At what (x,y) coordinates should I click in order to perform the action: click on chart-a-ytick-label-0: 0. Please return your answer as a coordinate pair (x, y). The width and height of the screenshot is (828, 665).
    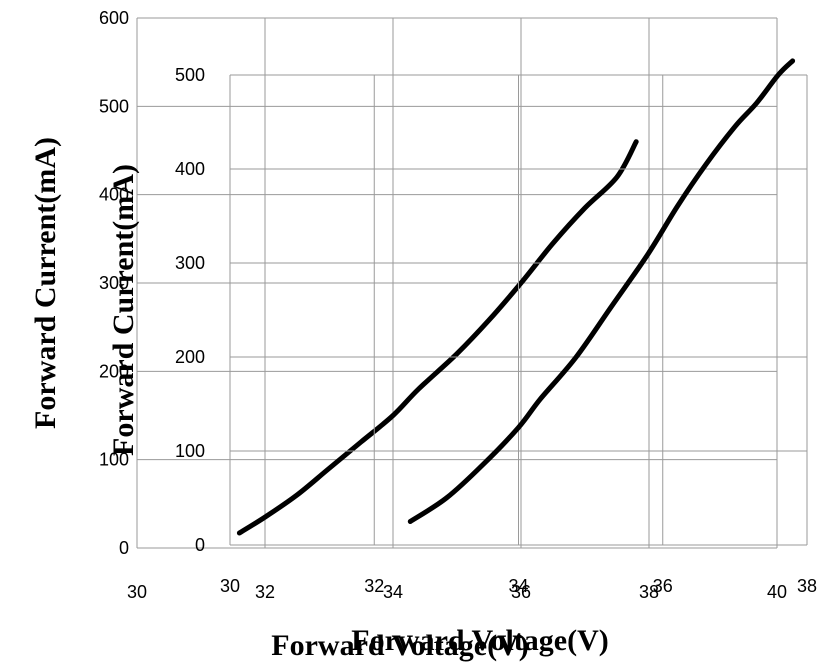
    Looking at the image, I should click on (124, 548).